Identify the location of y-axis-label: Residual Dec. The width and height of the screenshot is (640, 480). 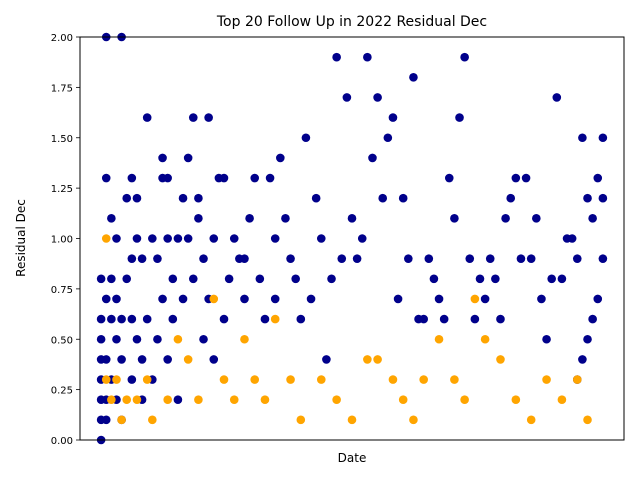
(21, 238).